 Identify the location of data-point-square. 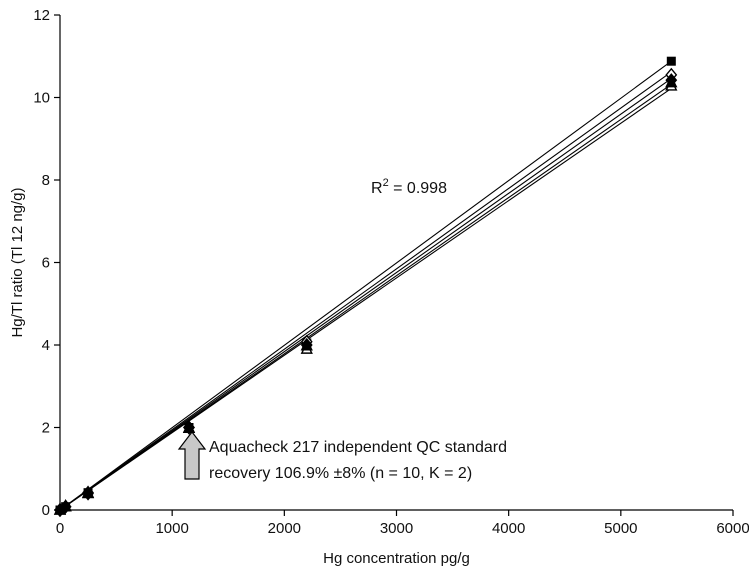
(671, 61).